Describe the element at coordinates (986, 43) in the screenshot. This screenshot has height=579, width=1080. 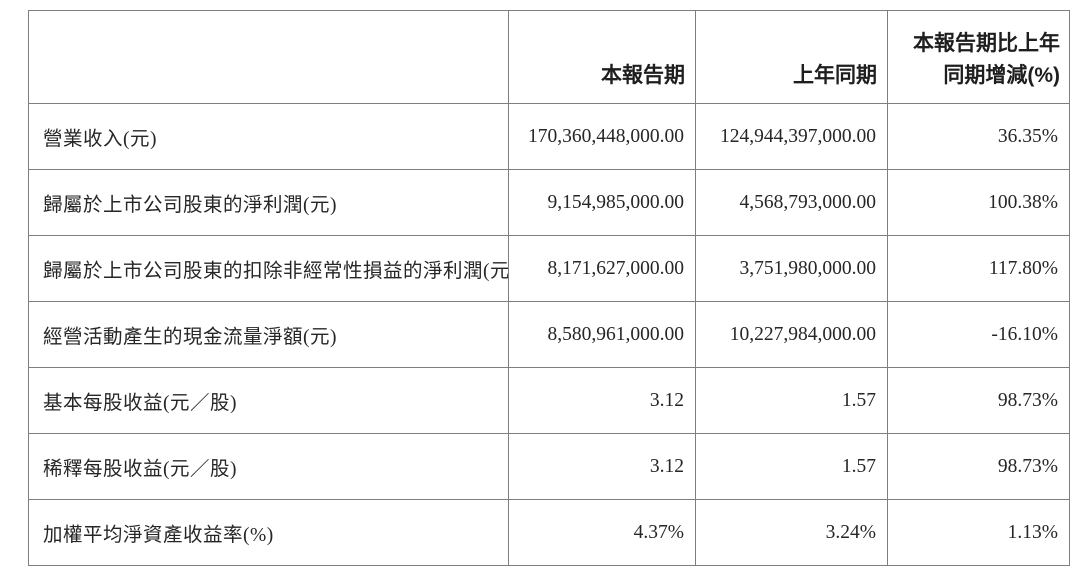
I see `header-period-change-line1: 本報告期比上年` at that location.